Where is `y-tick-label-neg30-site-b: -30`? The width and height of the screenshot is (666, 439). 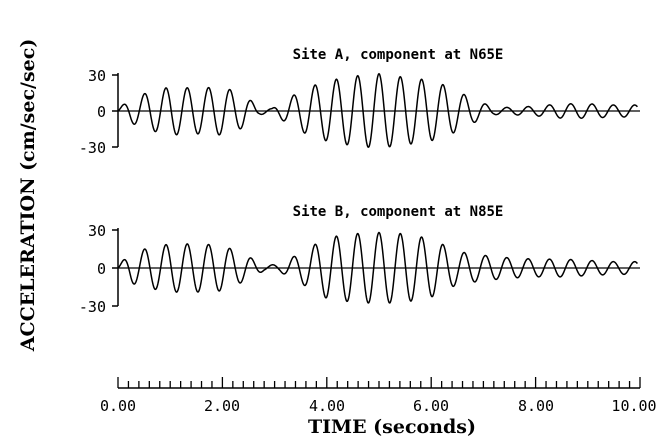
y-tick-label-neg30-site-b: -30 is located at coordinates (92, 307).